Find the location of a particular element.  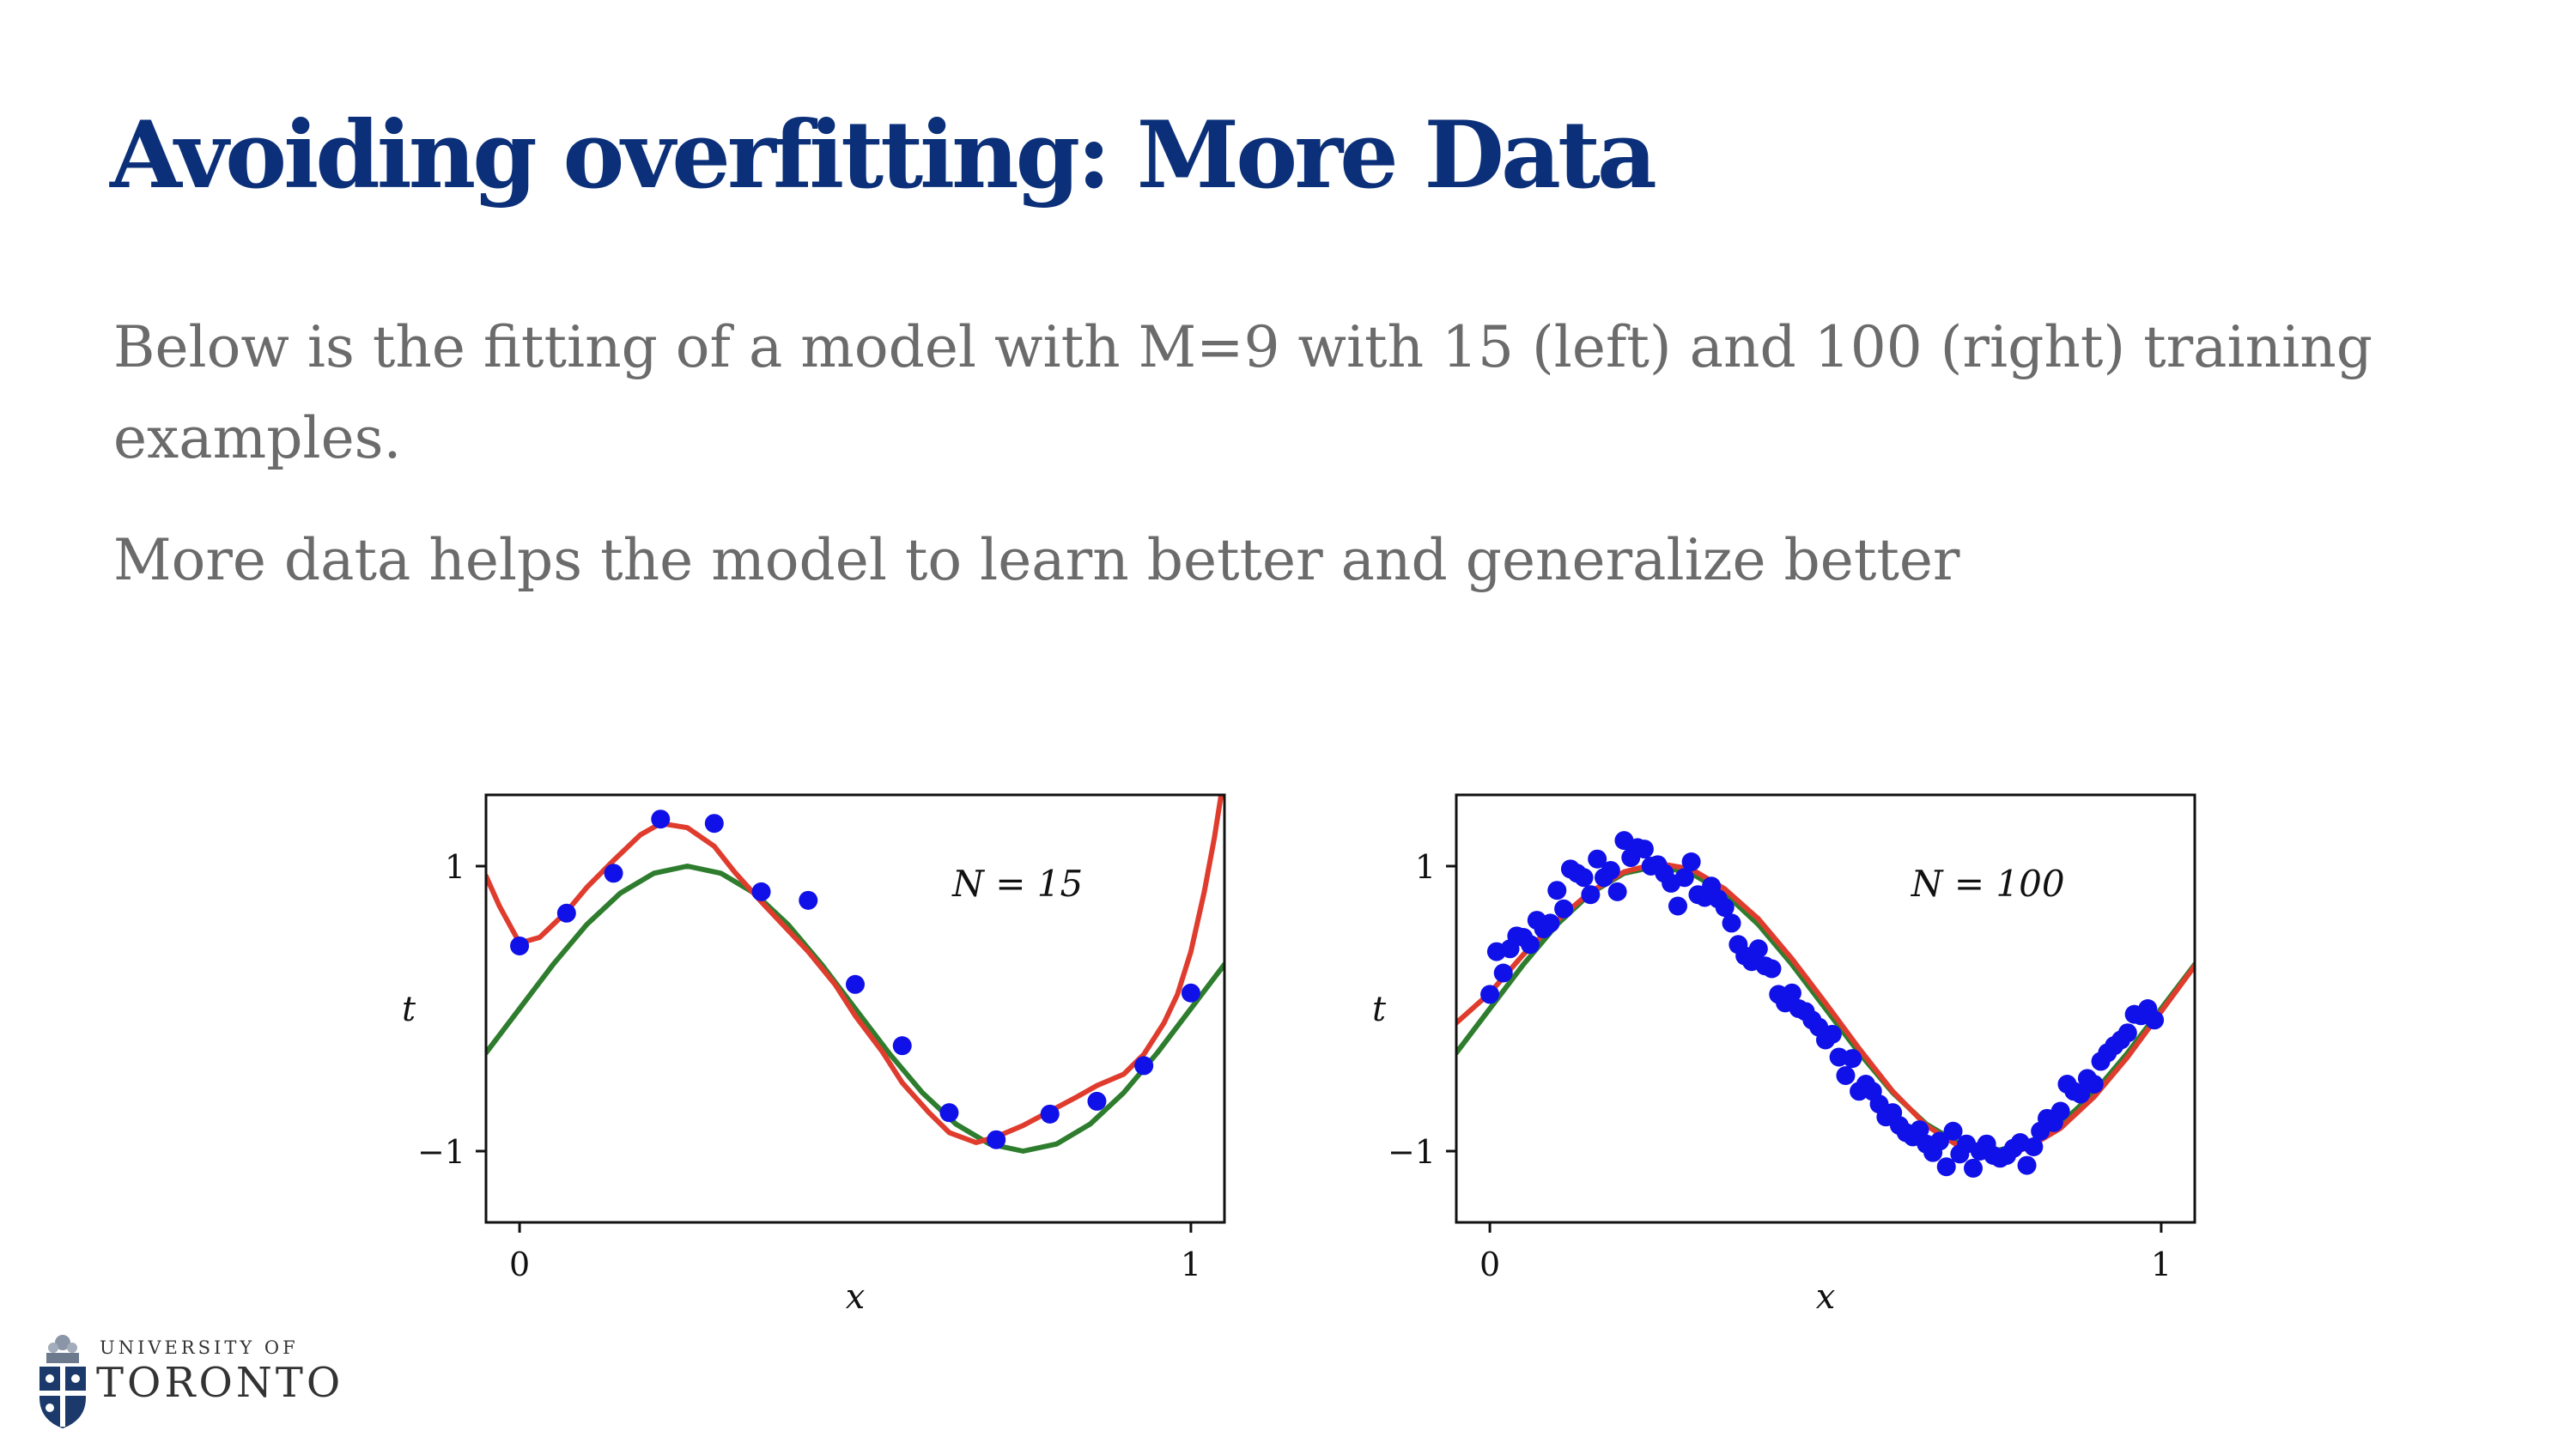

true-function-curve is located at coordinates (855, 1009).